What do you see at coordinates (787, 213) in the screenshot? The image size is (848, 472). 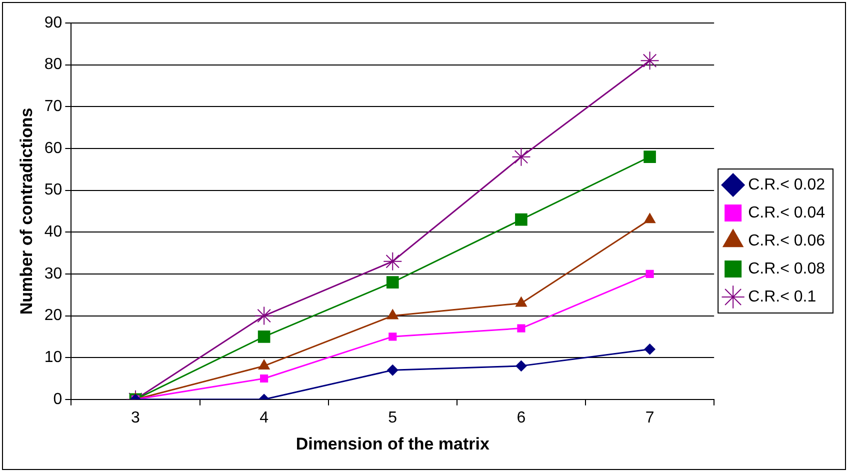 I see `legend-label: C.R.< 0.04` at bounding box center [787, 213].